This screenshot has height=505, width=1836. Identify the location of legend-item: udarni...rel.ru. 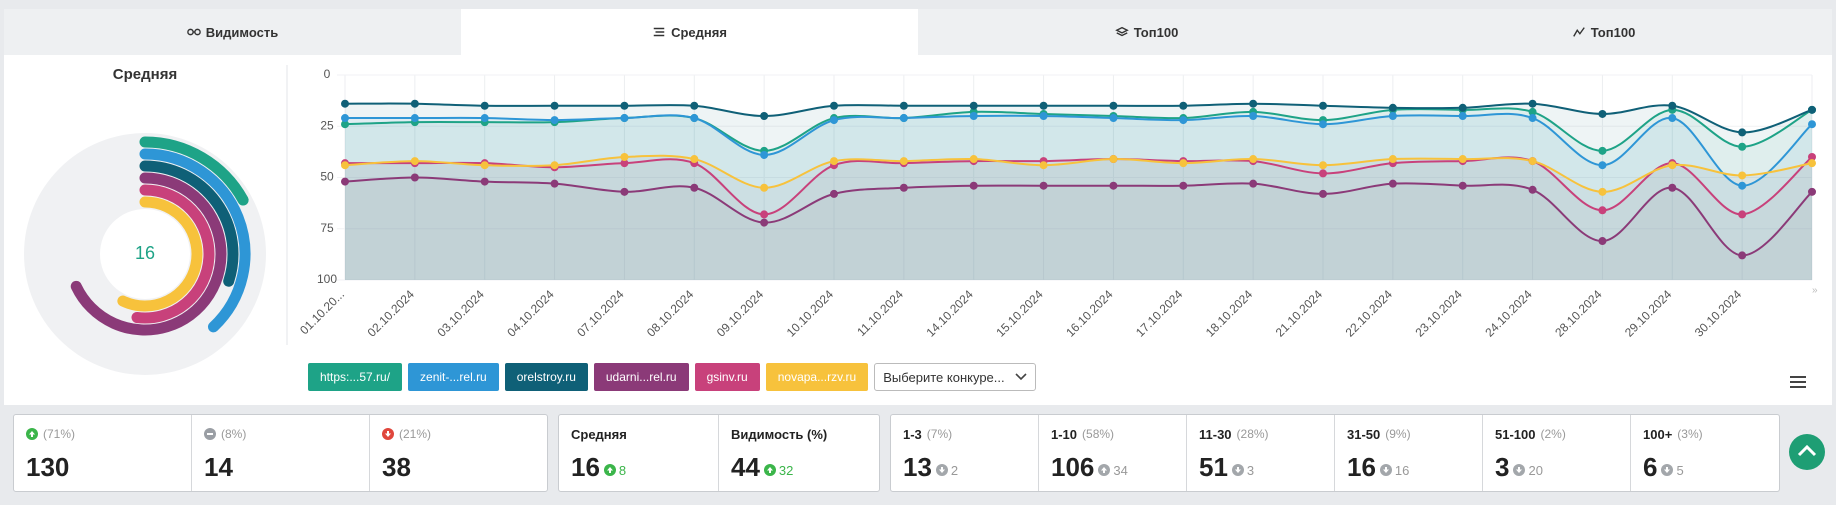
(641, 377).